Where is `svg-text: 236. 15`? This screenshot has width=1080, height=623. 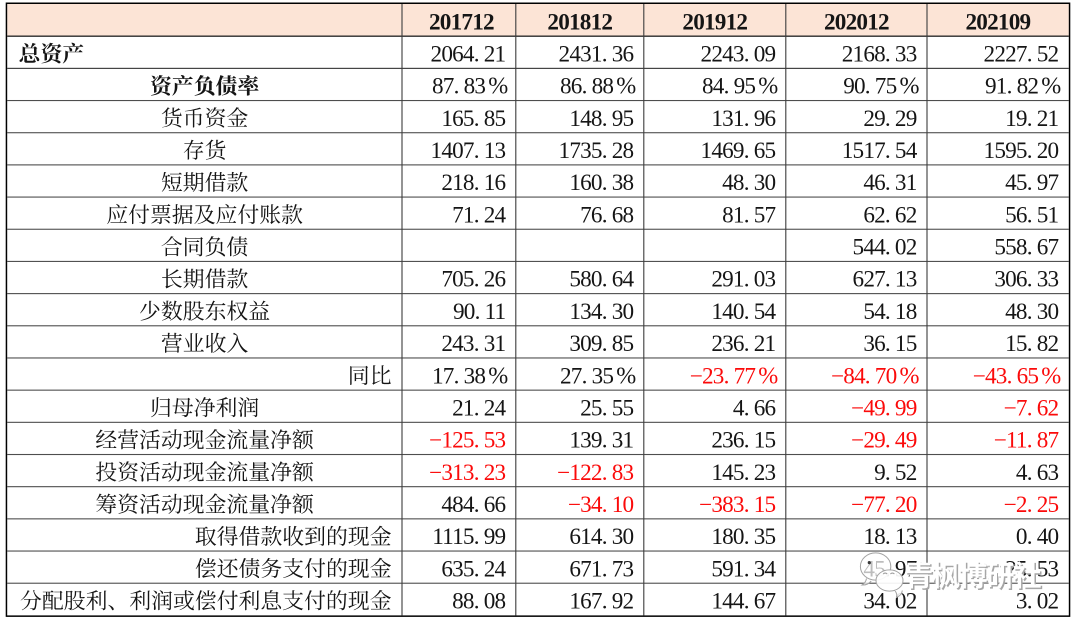 svg-text: 236. 15 is located at coordinates (743, 441).